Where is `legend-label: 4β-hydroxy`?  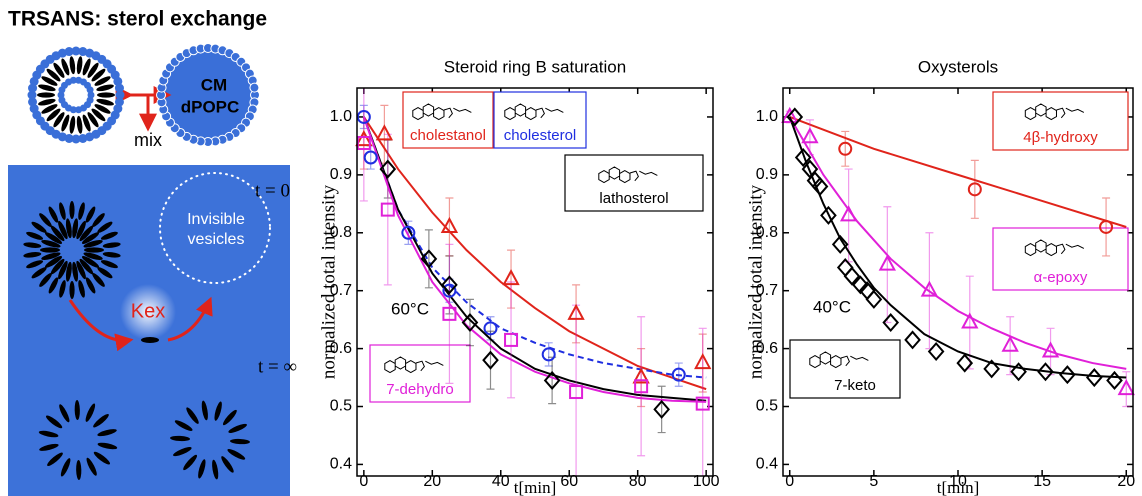
legend-label: 4β-hydroxy is located at coordinates (1060, 137).